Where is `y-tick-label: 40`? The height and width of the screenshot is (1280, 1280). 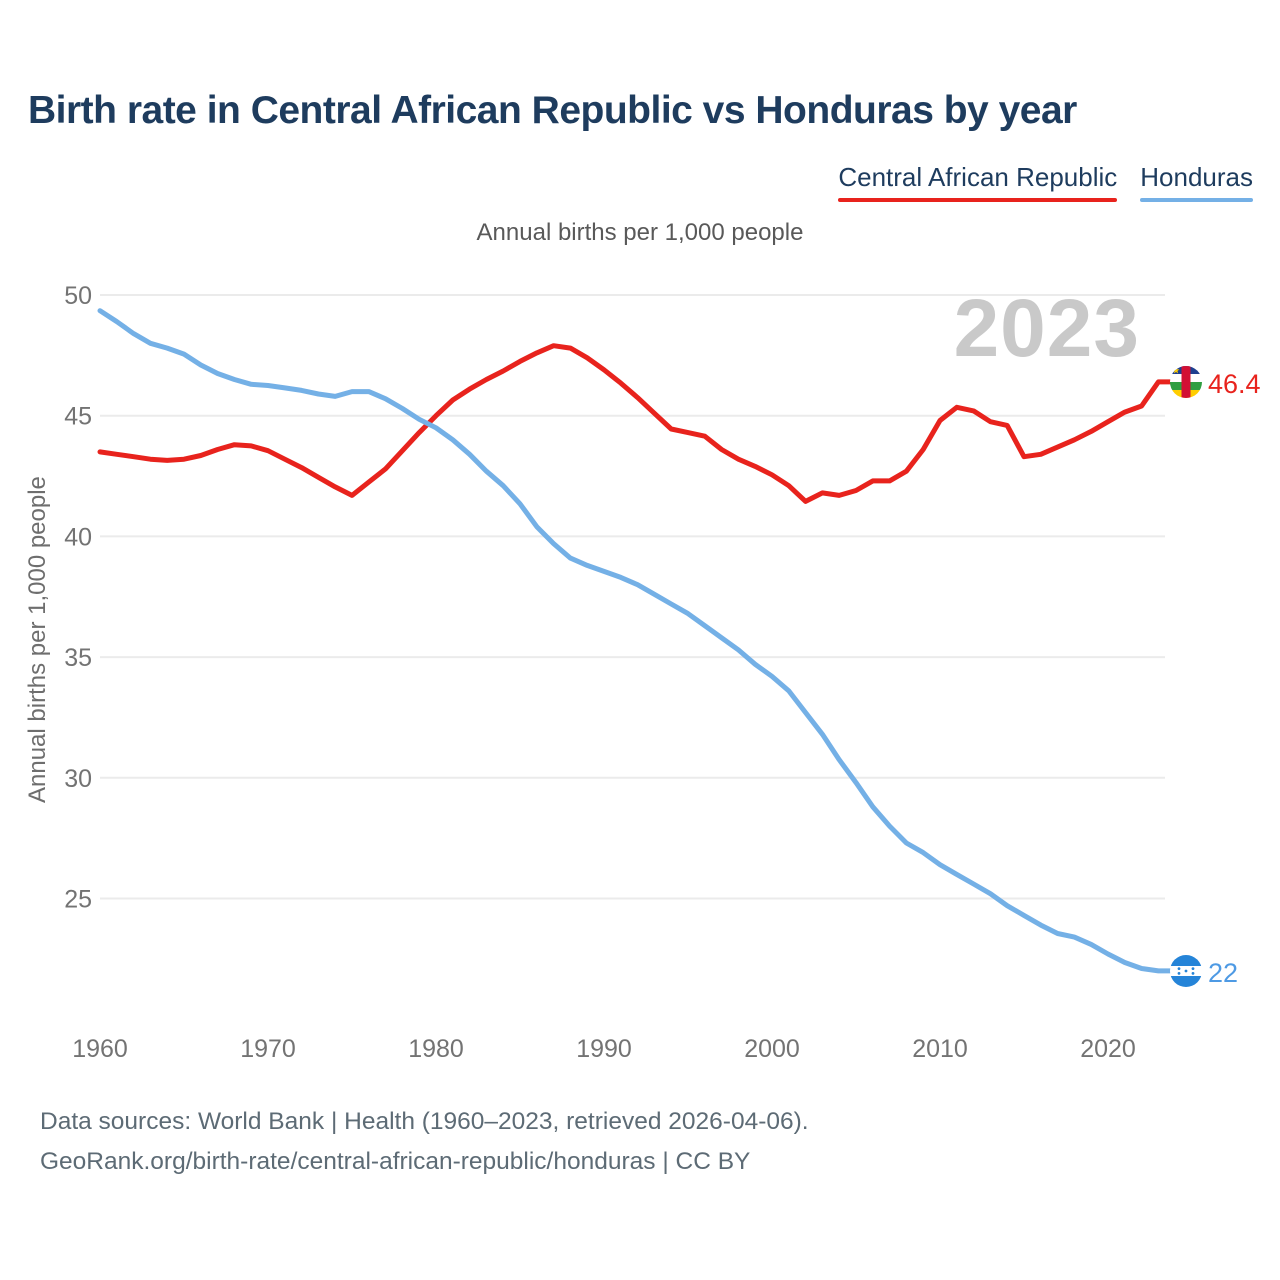 y-tick-label: 40 is located at coordinates (78, 537).